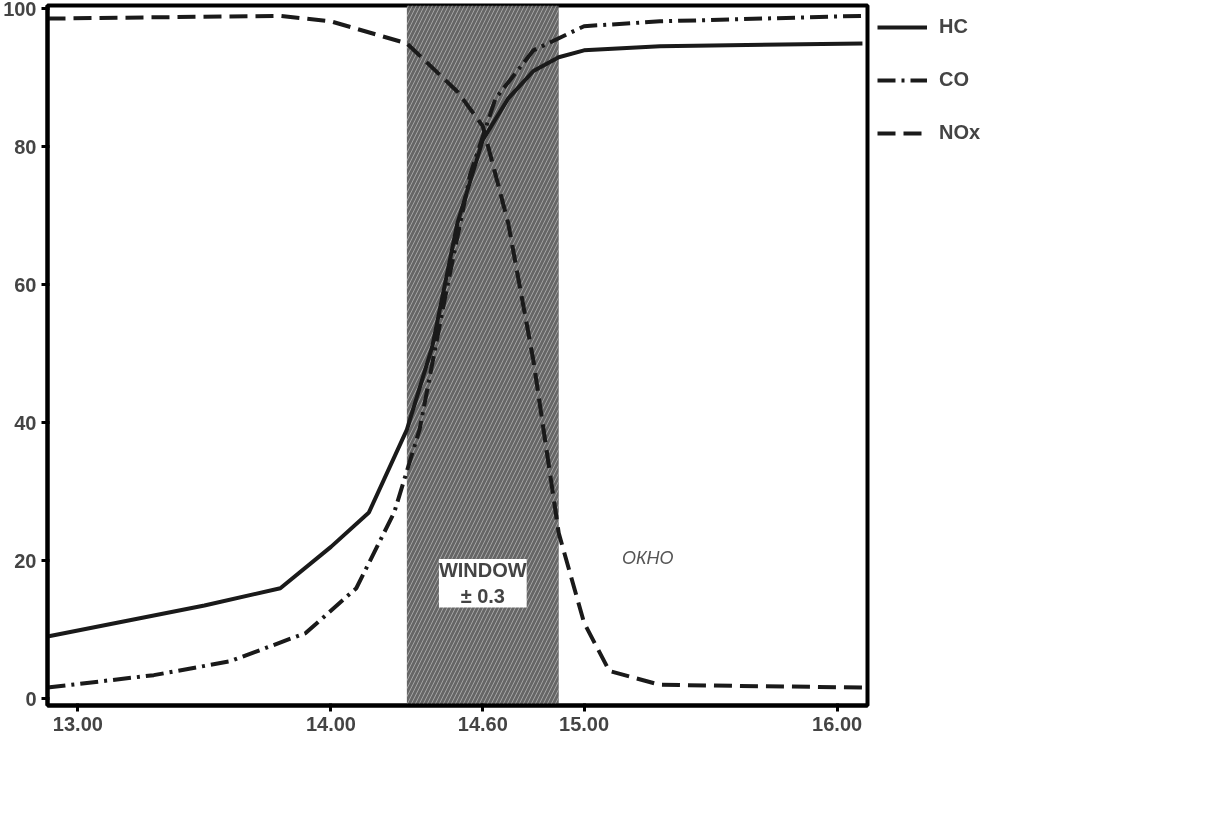 The image size is (1216, 816). I want to click on annotation: ОКНО, so click(648, 557).